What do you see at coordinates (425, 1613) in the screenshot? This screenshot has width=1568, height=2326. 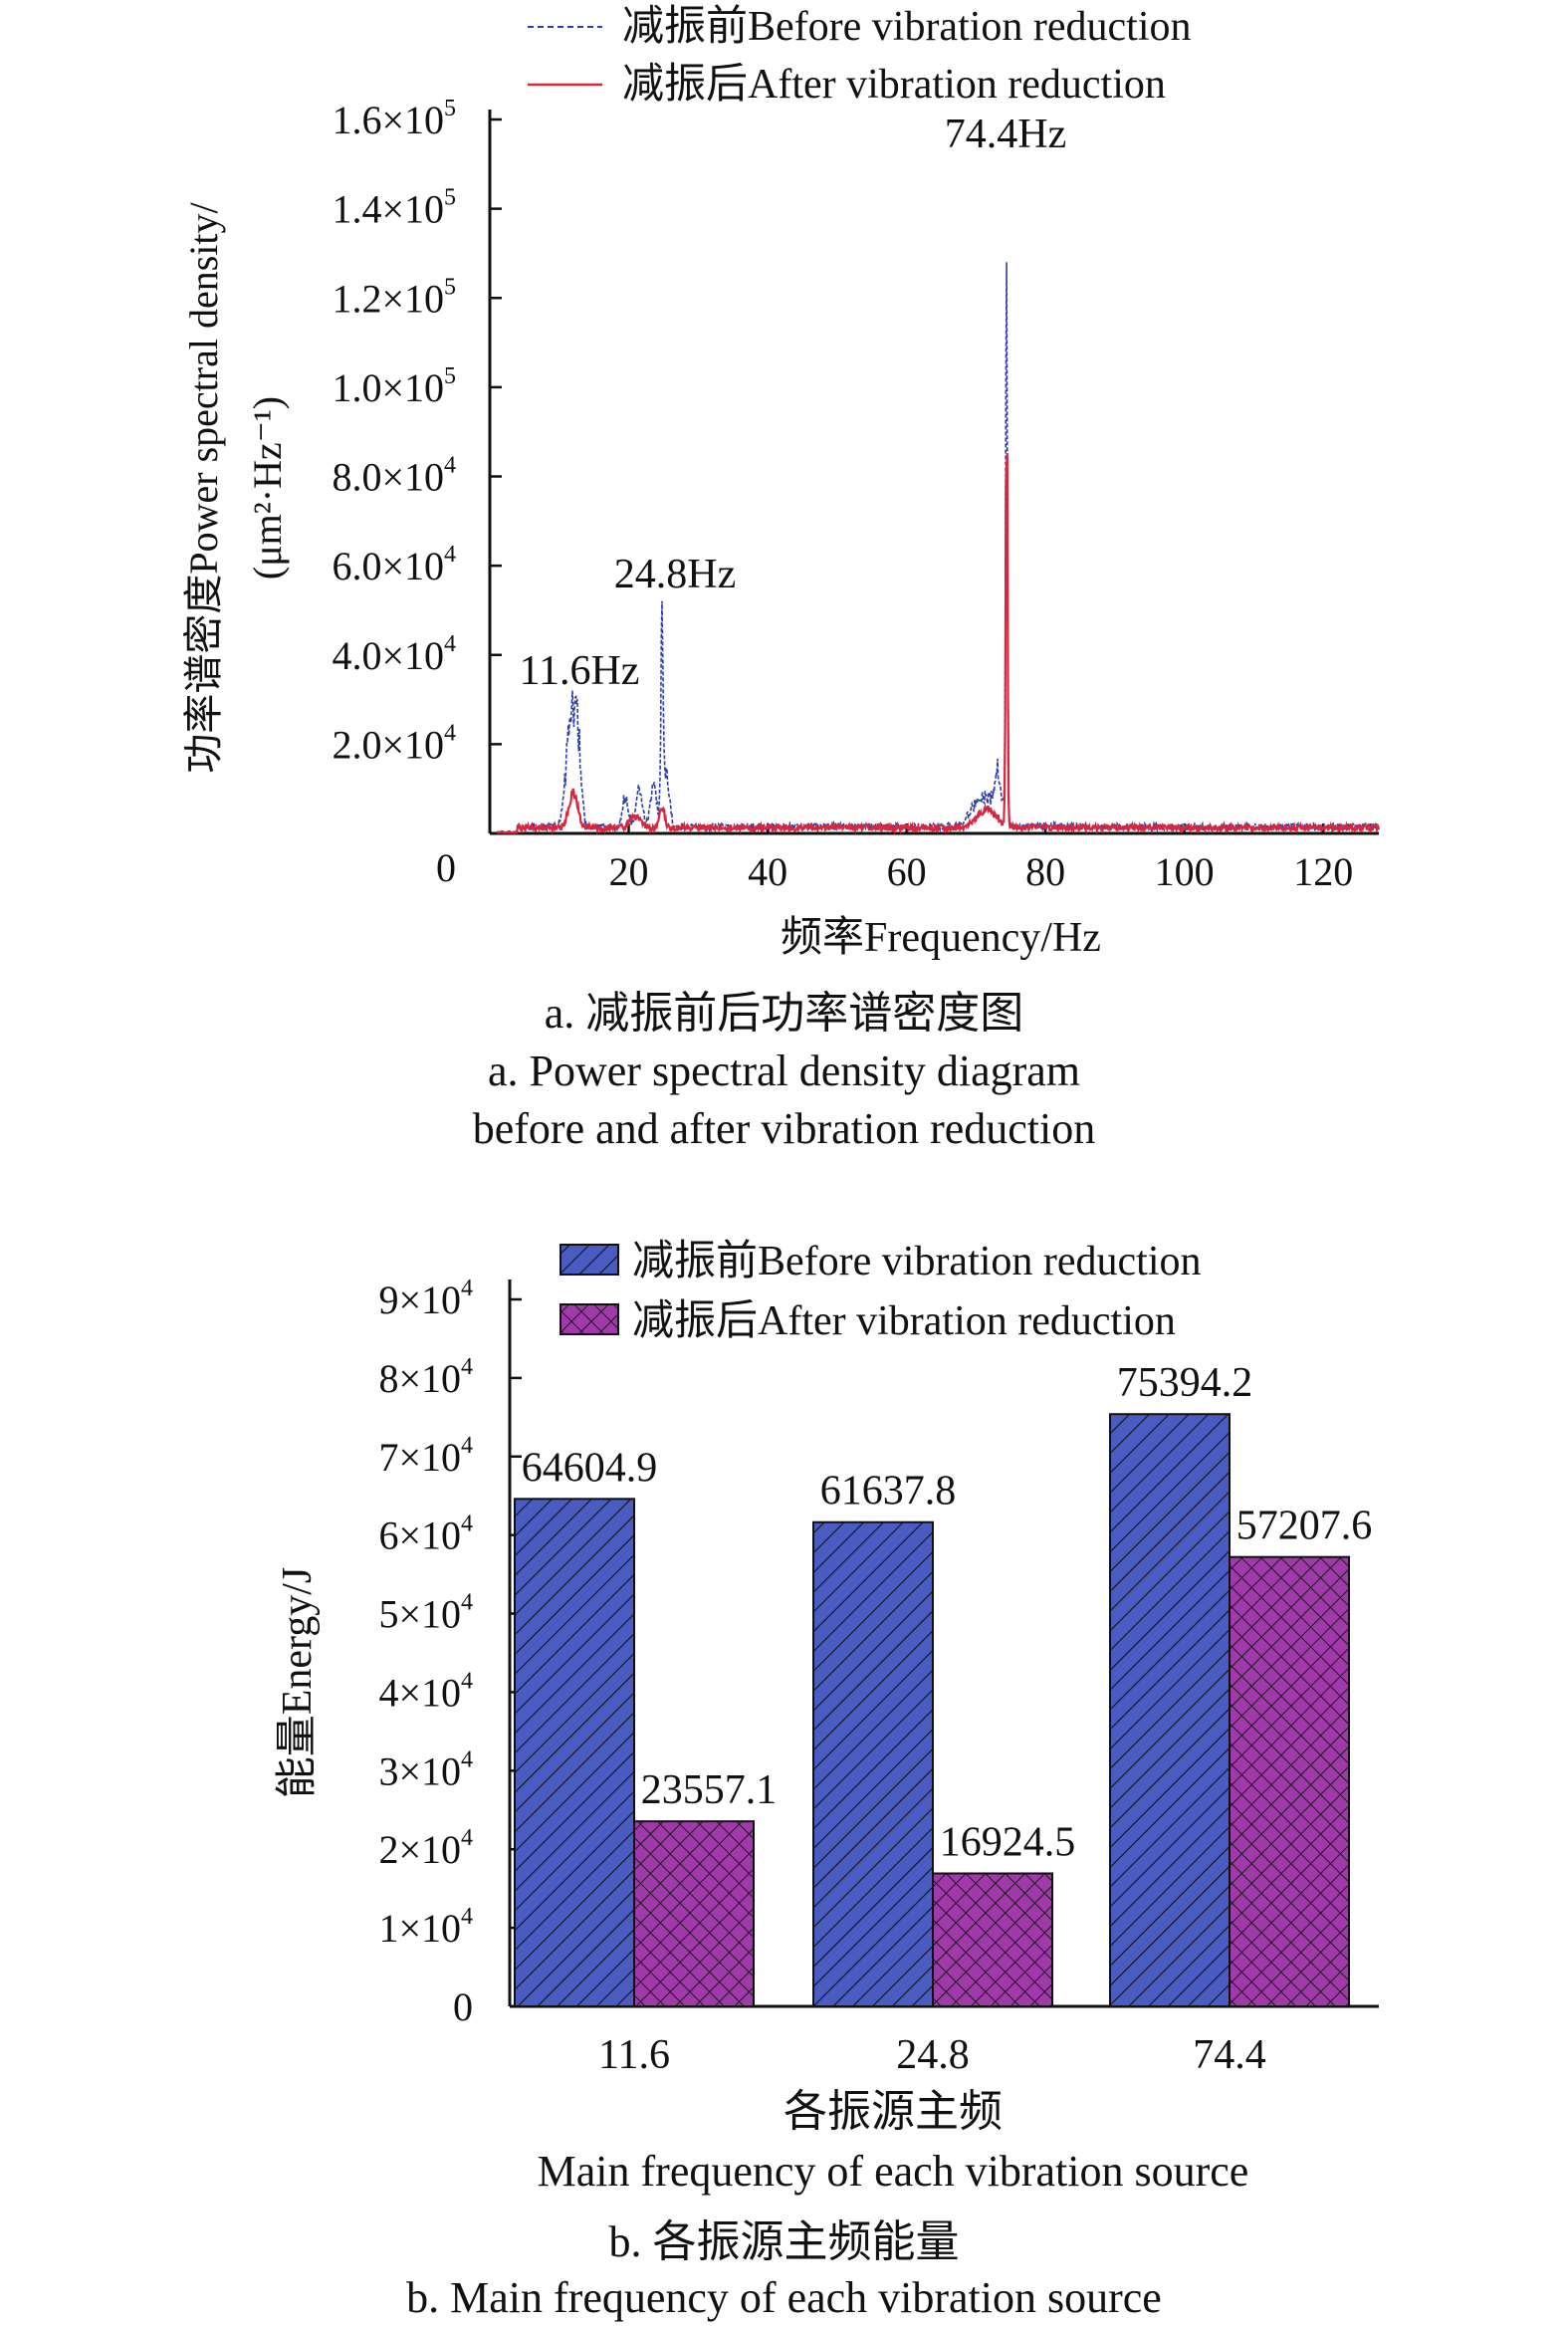 I see `energy-y-tick-label: 5×10⁴` at bounding box center [425, 1613].